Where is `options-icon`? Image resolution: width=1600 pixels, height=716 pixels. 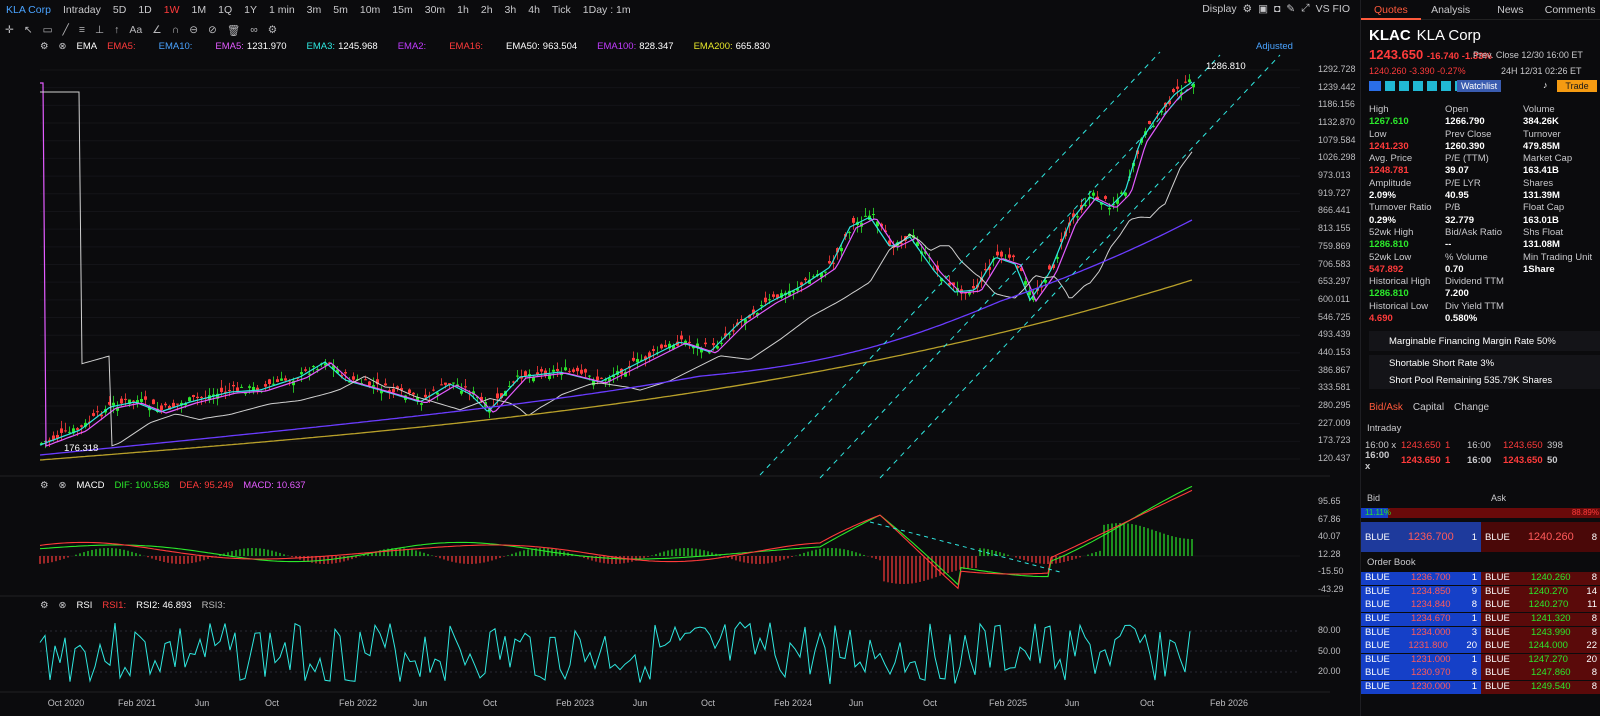
options-icon is located at coordinates (1446, 86).